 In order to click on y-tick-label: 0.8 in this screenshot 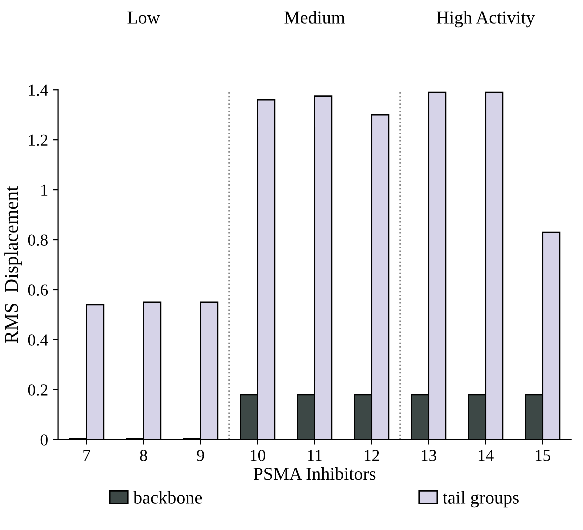, I will do `click(38, 240)`.